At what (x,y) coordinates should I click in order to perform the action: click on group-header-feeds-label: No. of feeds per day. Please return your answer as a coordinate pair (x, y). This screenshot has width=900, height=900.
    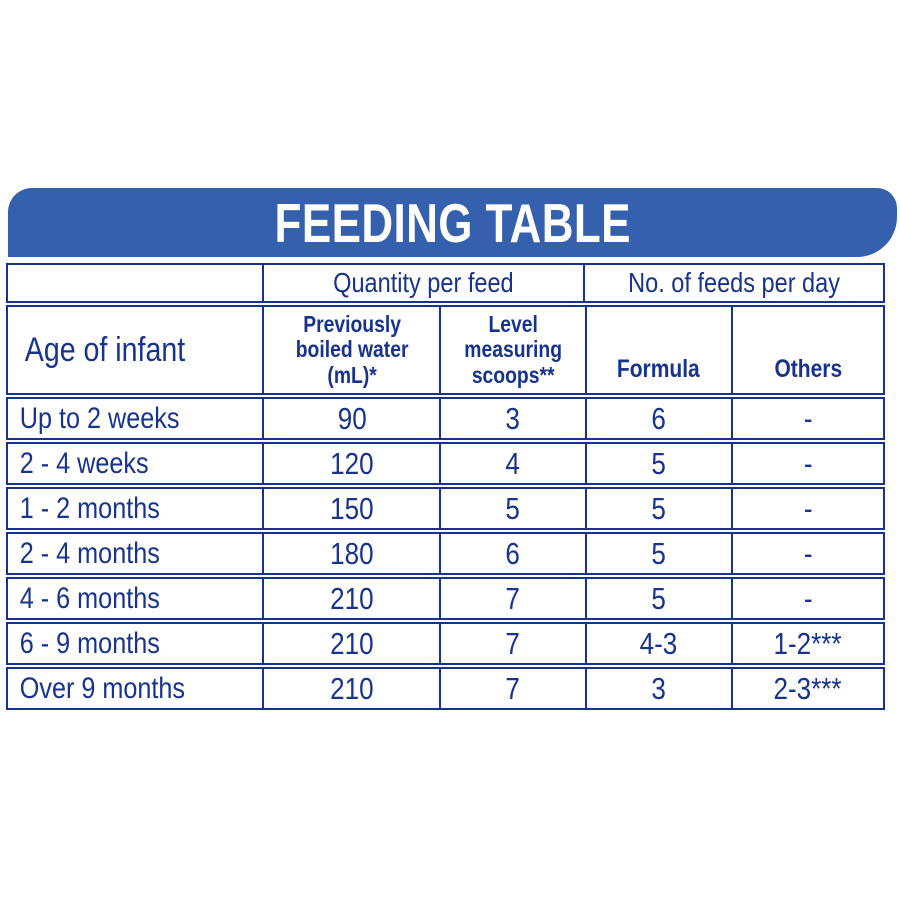
    Looking at the image, I should click on (734, 282).